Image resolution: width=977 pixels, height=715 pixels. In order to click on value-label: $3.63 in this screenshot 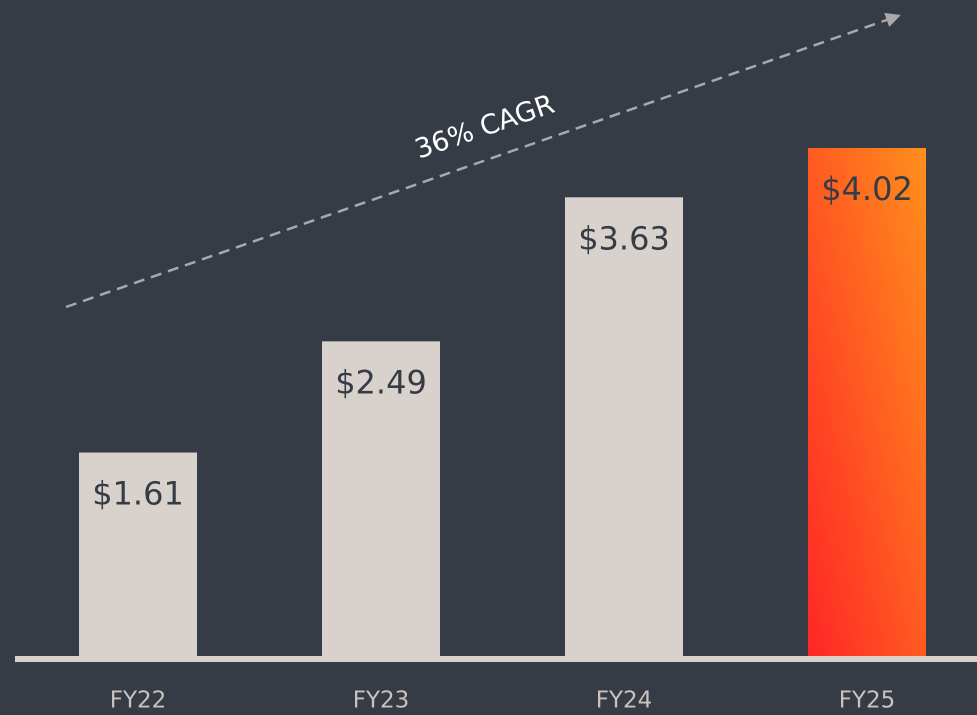, I will do `click(624, 238)`.